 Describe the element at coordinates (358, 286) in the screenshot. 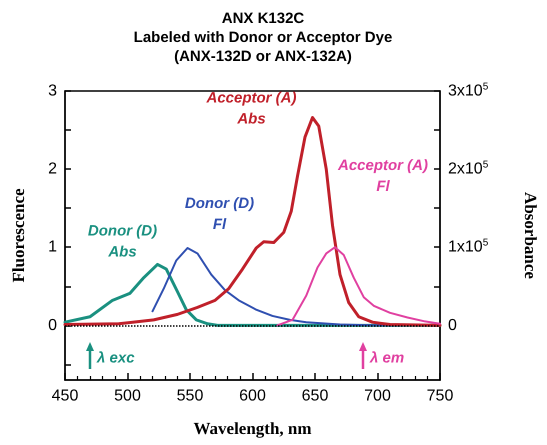

I see `line-series` at that location.